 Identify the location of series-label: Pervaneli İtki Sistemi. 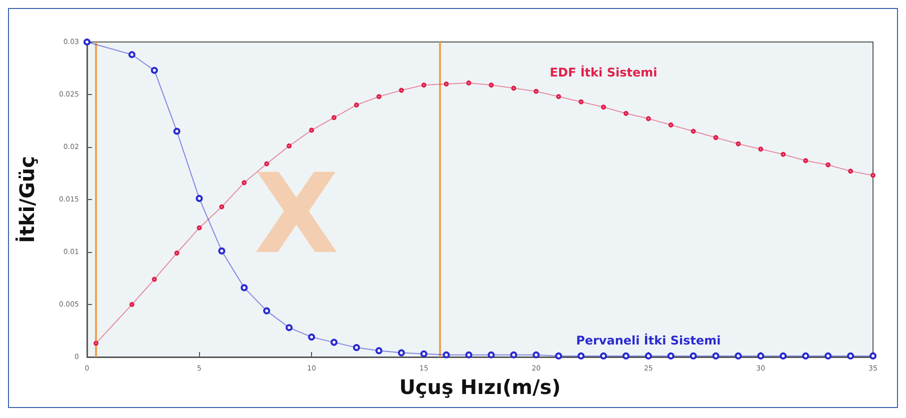
(648, 340).